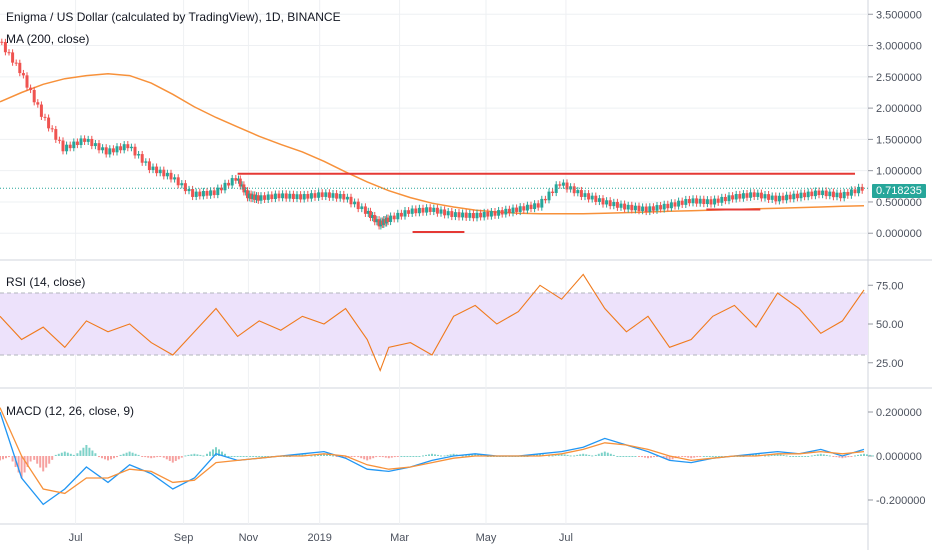 The image size is (932, 550). I want to click on rsi-legend: RSI (14, close), so click(46, 282).